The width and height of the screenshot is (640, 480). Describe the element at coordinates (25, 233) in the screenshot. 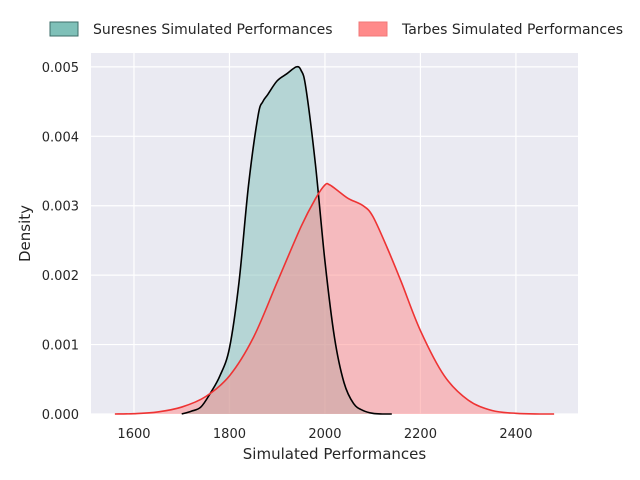

I see `y-axis-label: Density` at that location.